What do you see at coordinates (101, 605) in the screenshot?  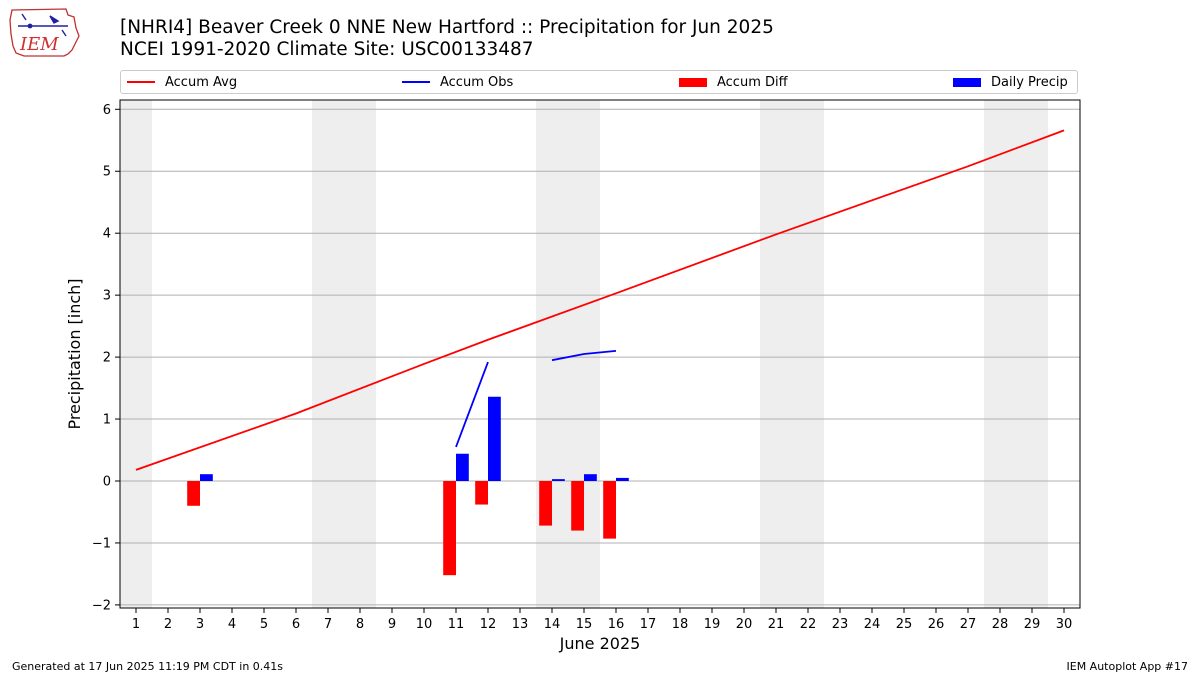 I see `y-tick-label: −2` at bounding box center [101, 605].